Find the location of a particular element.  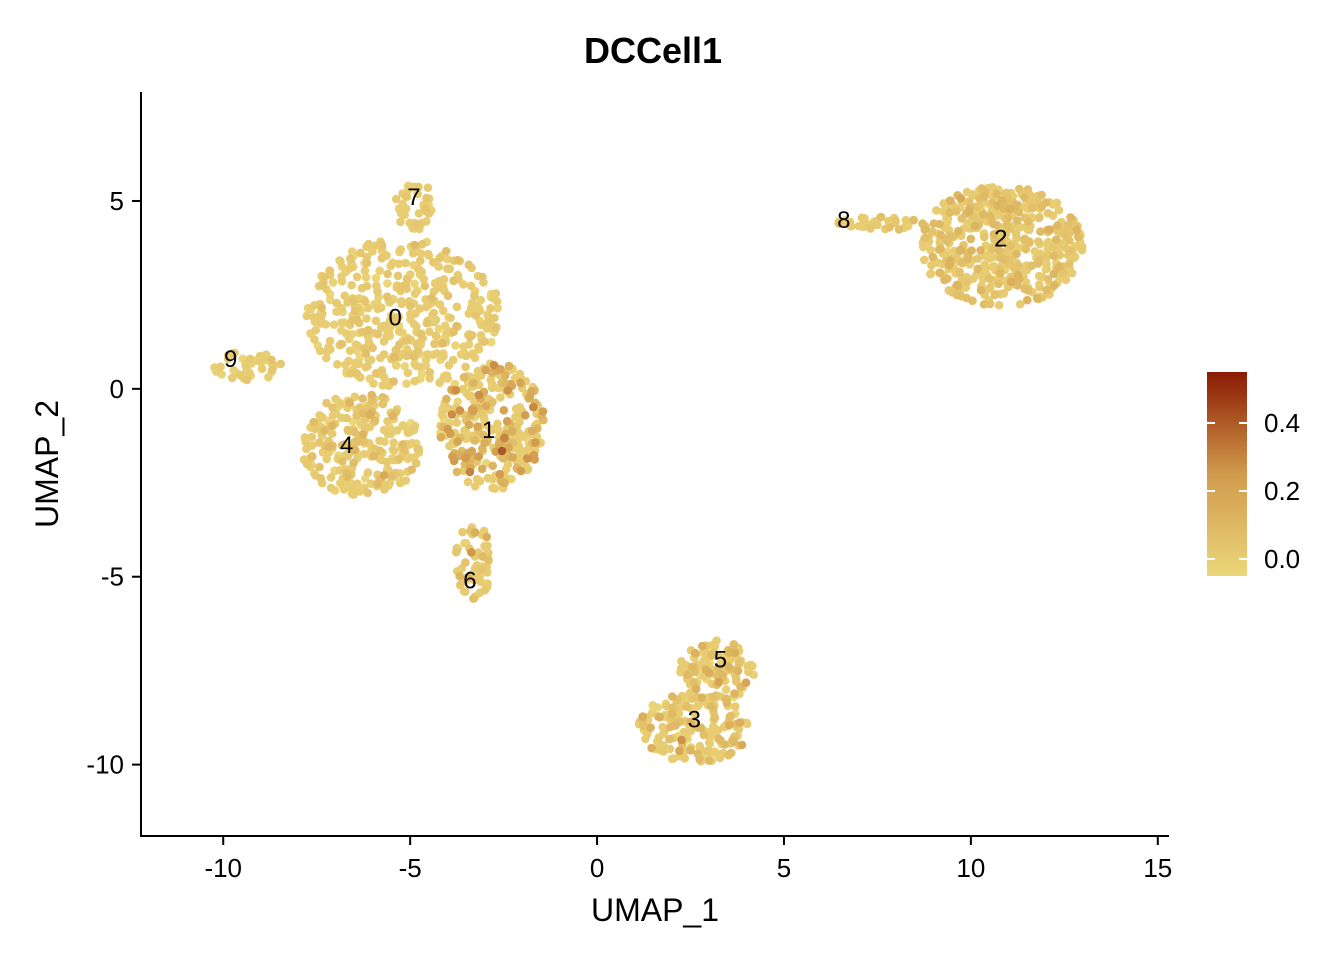

color-legend-ticks: 0.0 0.2 0.4 is located at coordinates (1253, 491).